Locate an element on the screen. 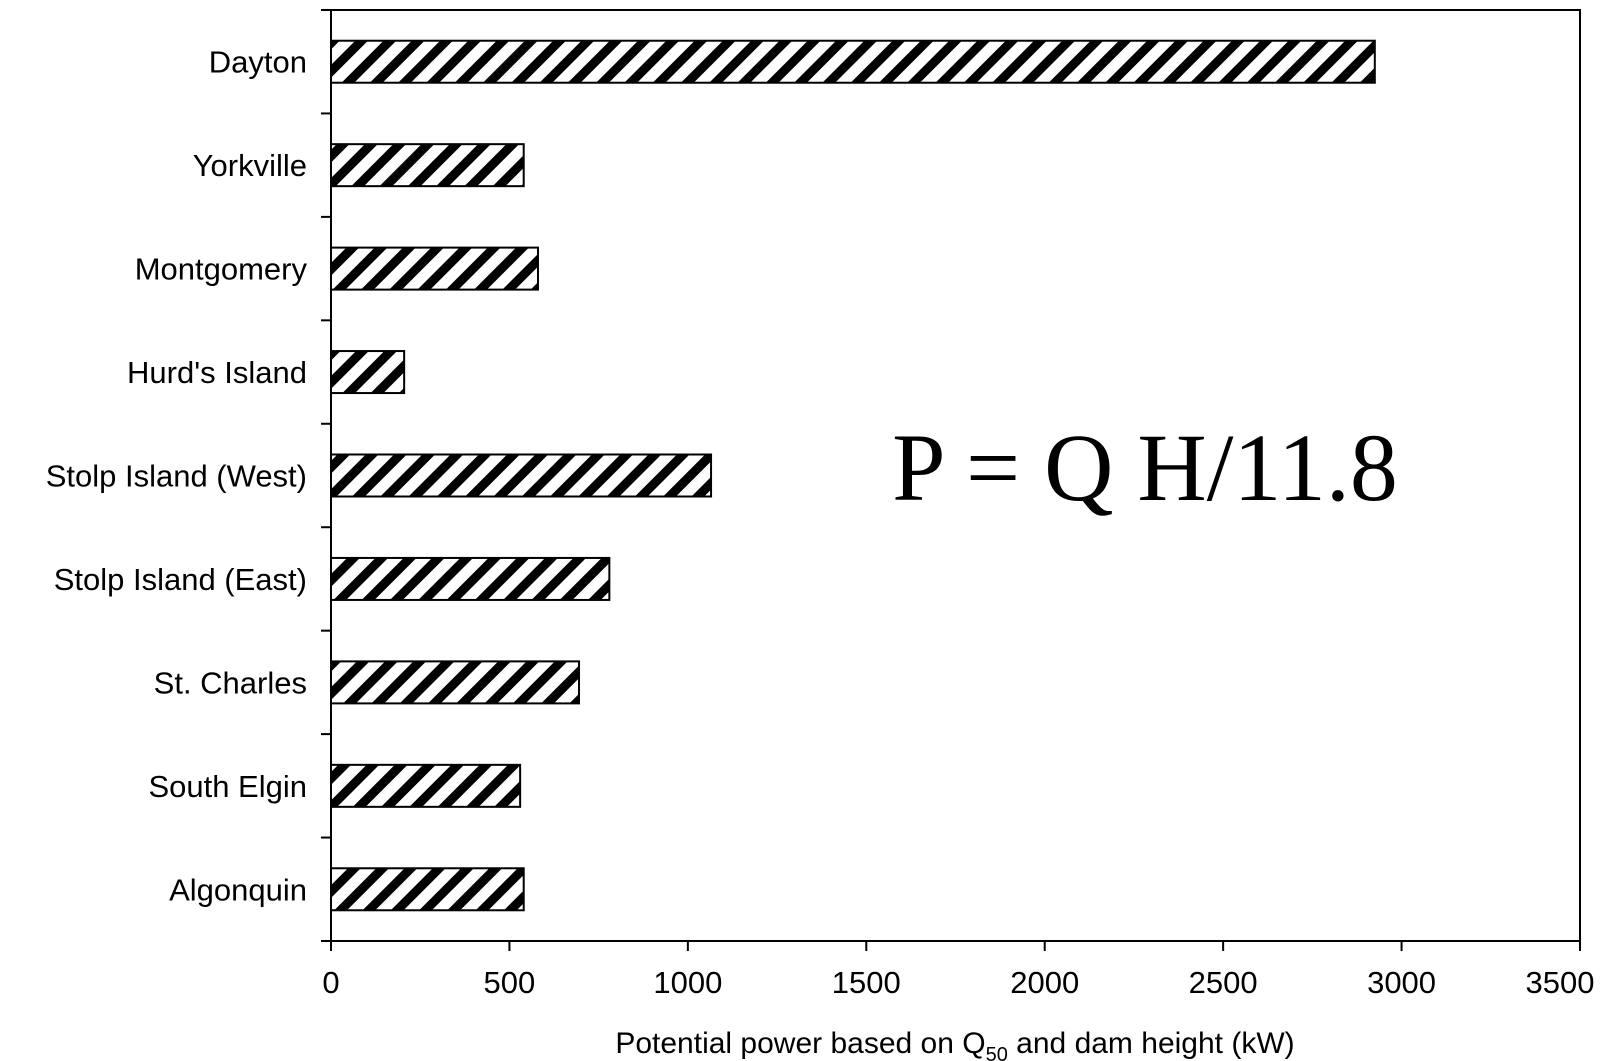 The image size is (1622, 1061). x-tick-label: 1500 is located at coordinates (866, 982).